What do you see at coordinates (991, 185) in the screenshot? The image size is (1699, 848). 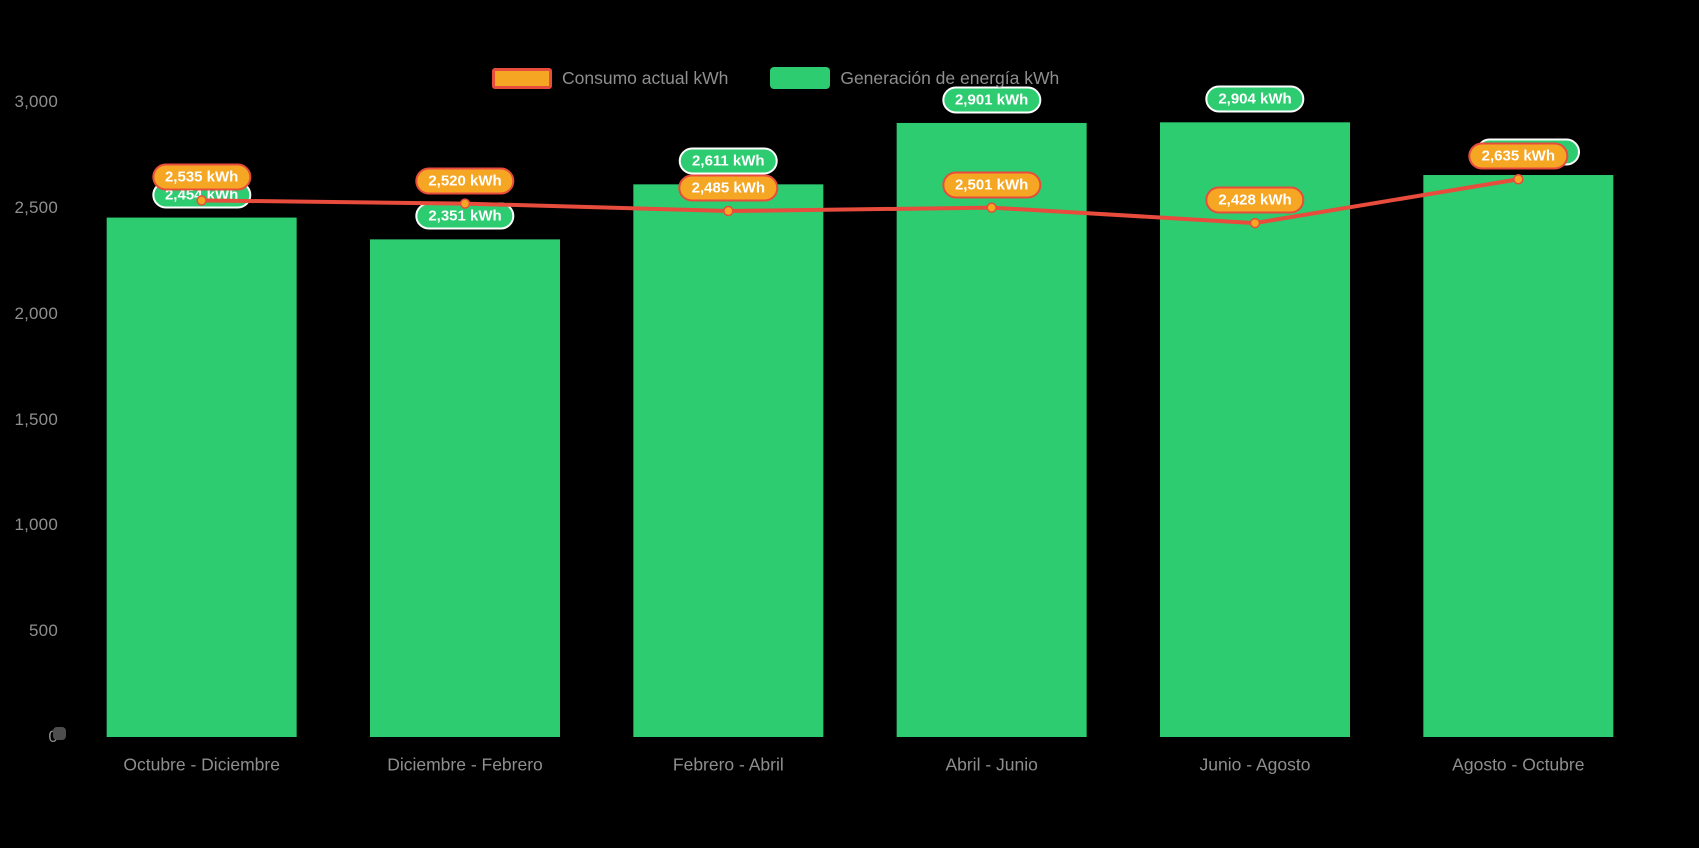 I see `consumption-value-label: 2,501 kWh` at bounding box center [991, 185].